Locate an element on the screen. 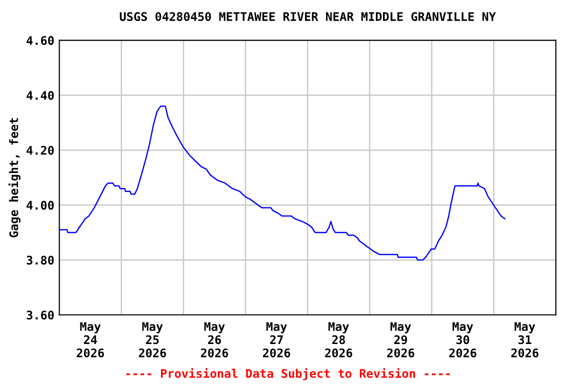 Image resolution: width=576 pixels, height=384 pixels. y-tick-label: 4.60 is located at coordinates (40, 40).